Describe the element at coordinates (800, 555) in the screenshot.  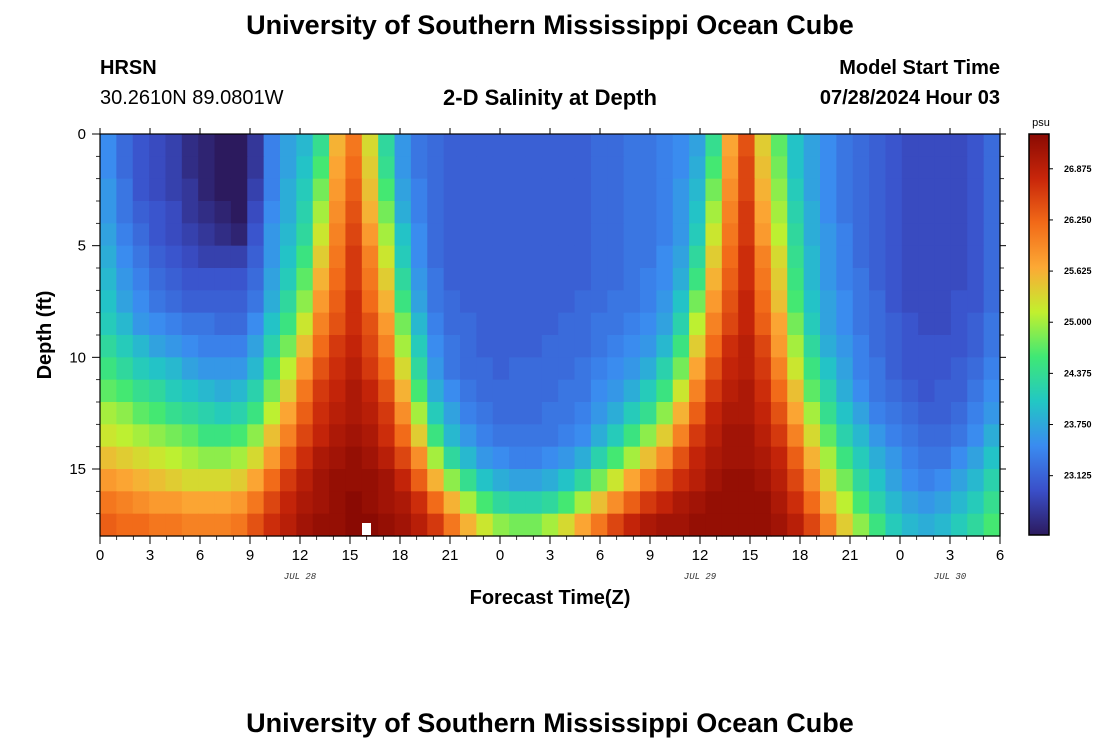
I see `x-tick-label: 18` at that location.